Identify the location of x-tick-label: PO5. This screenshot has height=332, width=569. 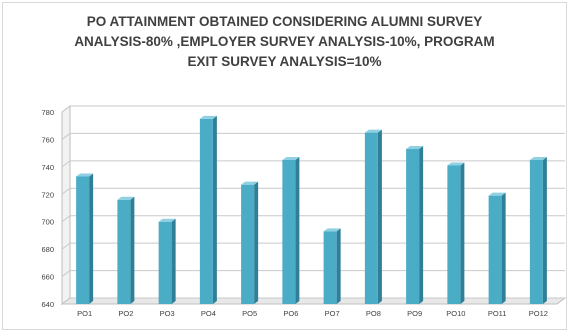
(249, 313).